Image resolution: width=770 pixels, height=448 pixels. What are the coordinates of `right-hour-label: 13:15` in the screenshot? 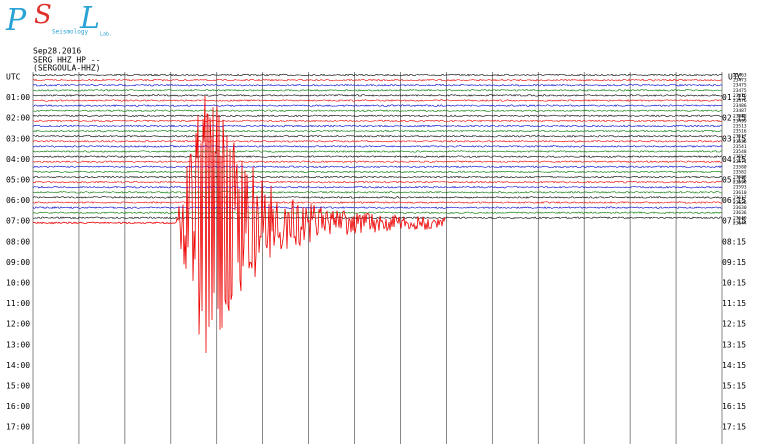 It's located at (734, 344).